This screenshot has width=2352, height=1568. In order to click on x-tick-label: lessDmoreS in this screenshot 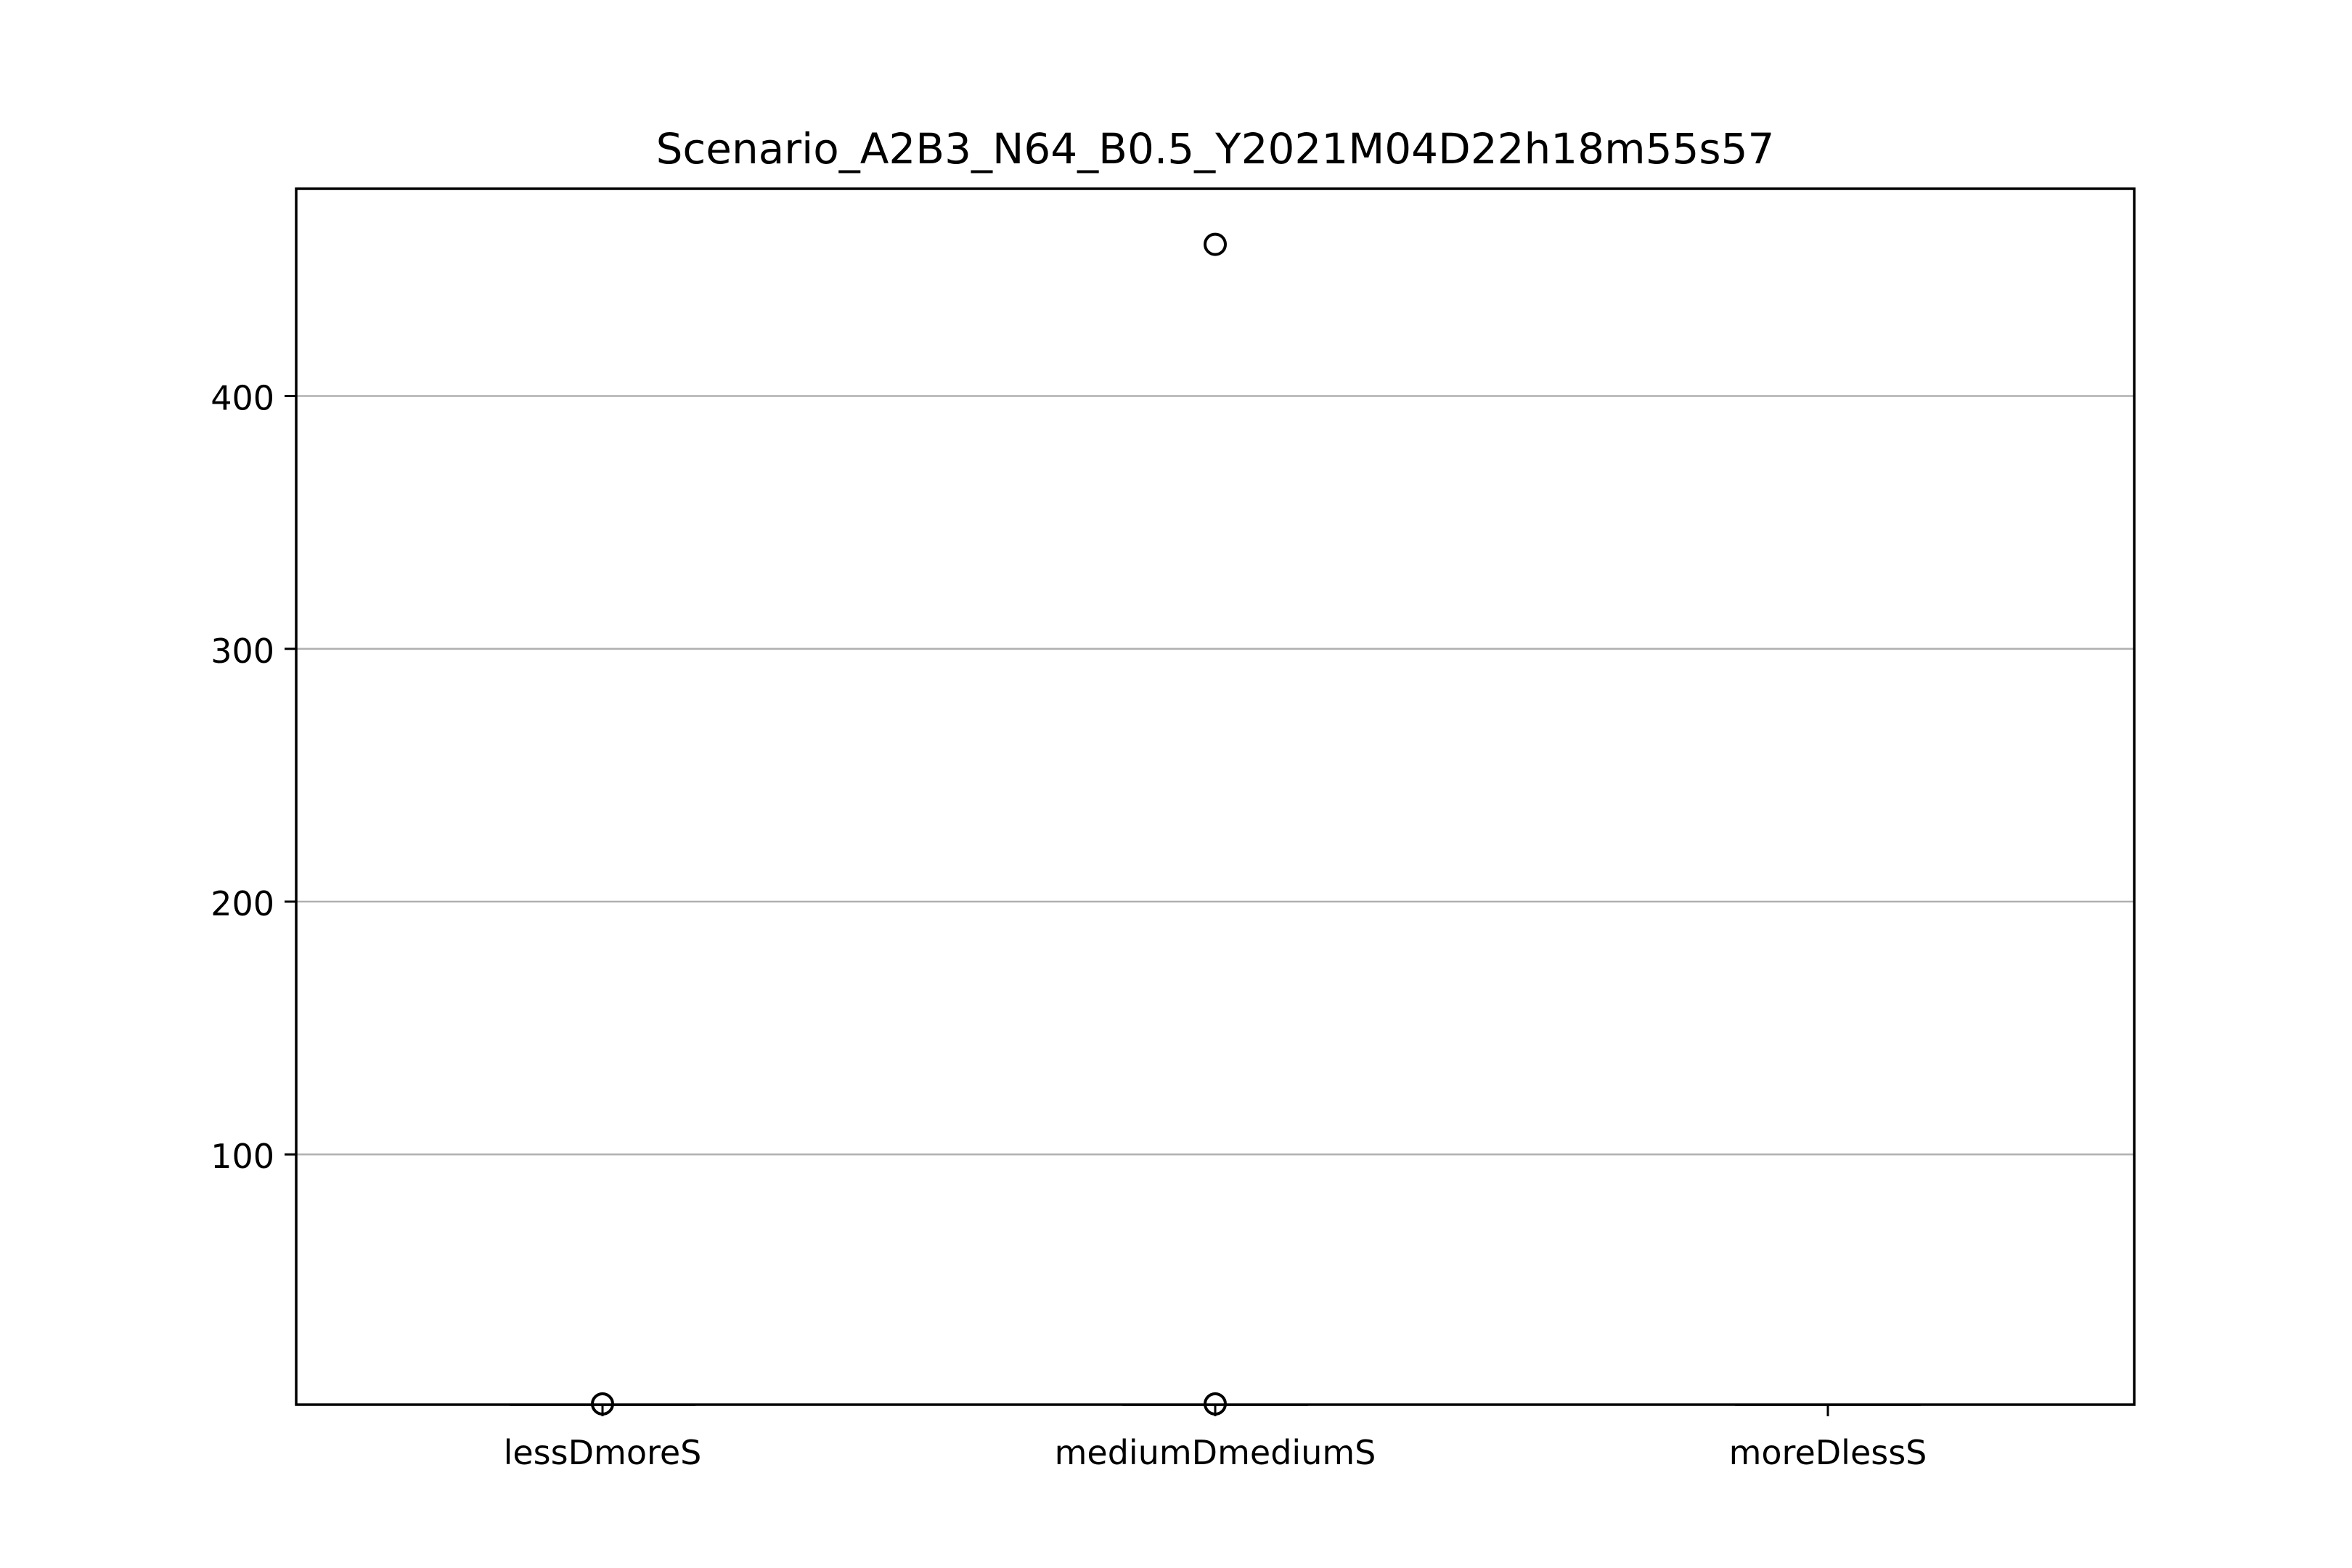, I will do `click(603, 1453)`.